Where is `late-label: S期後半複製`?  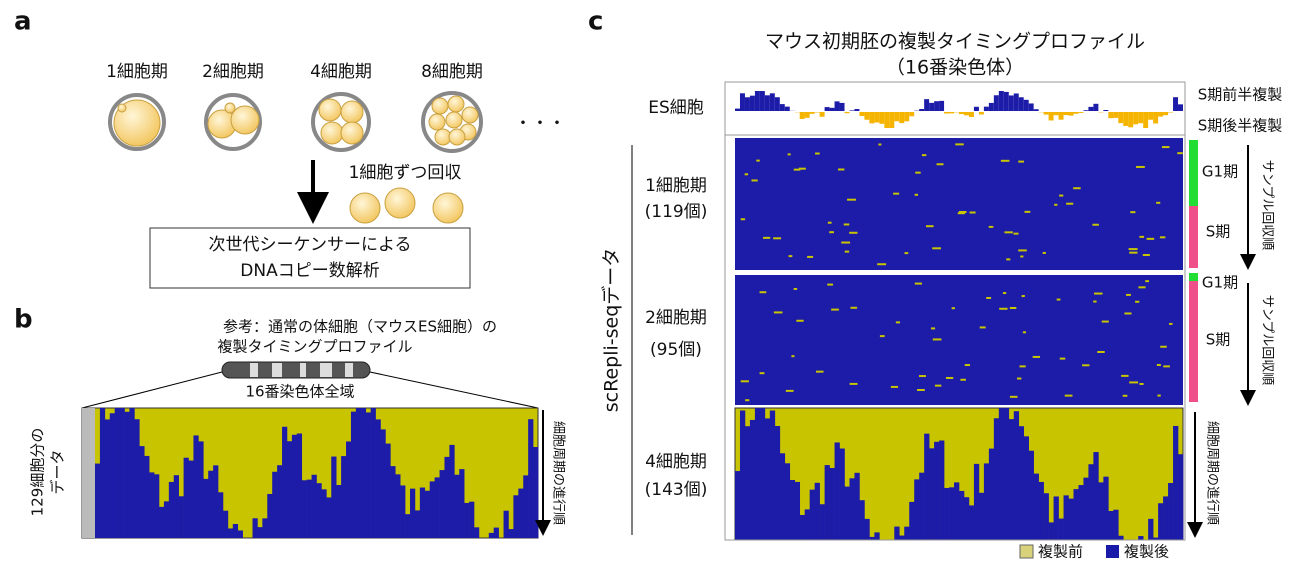
late-label: S期後半複製 is located at coordinates (1240, 126).